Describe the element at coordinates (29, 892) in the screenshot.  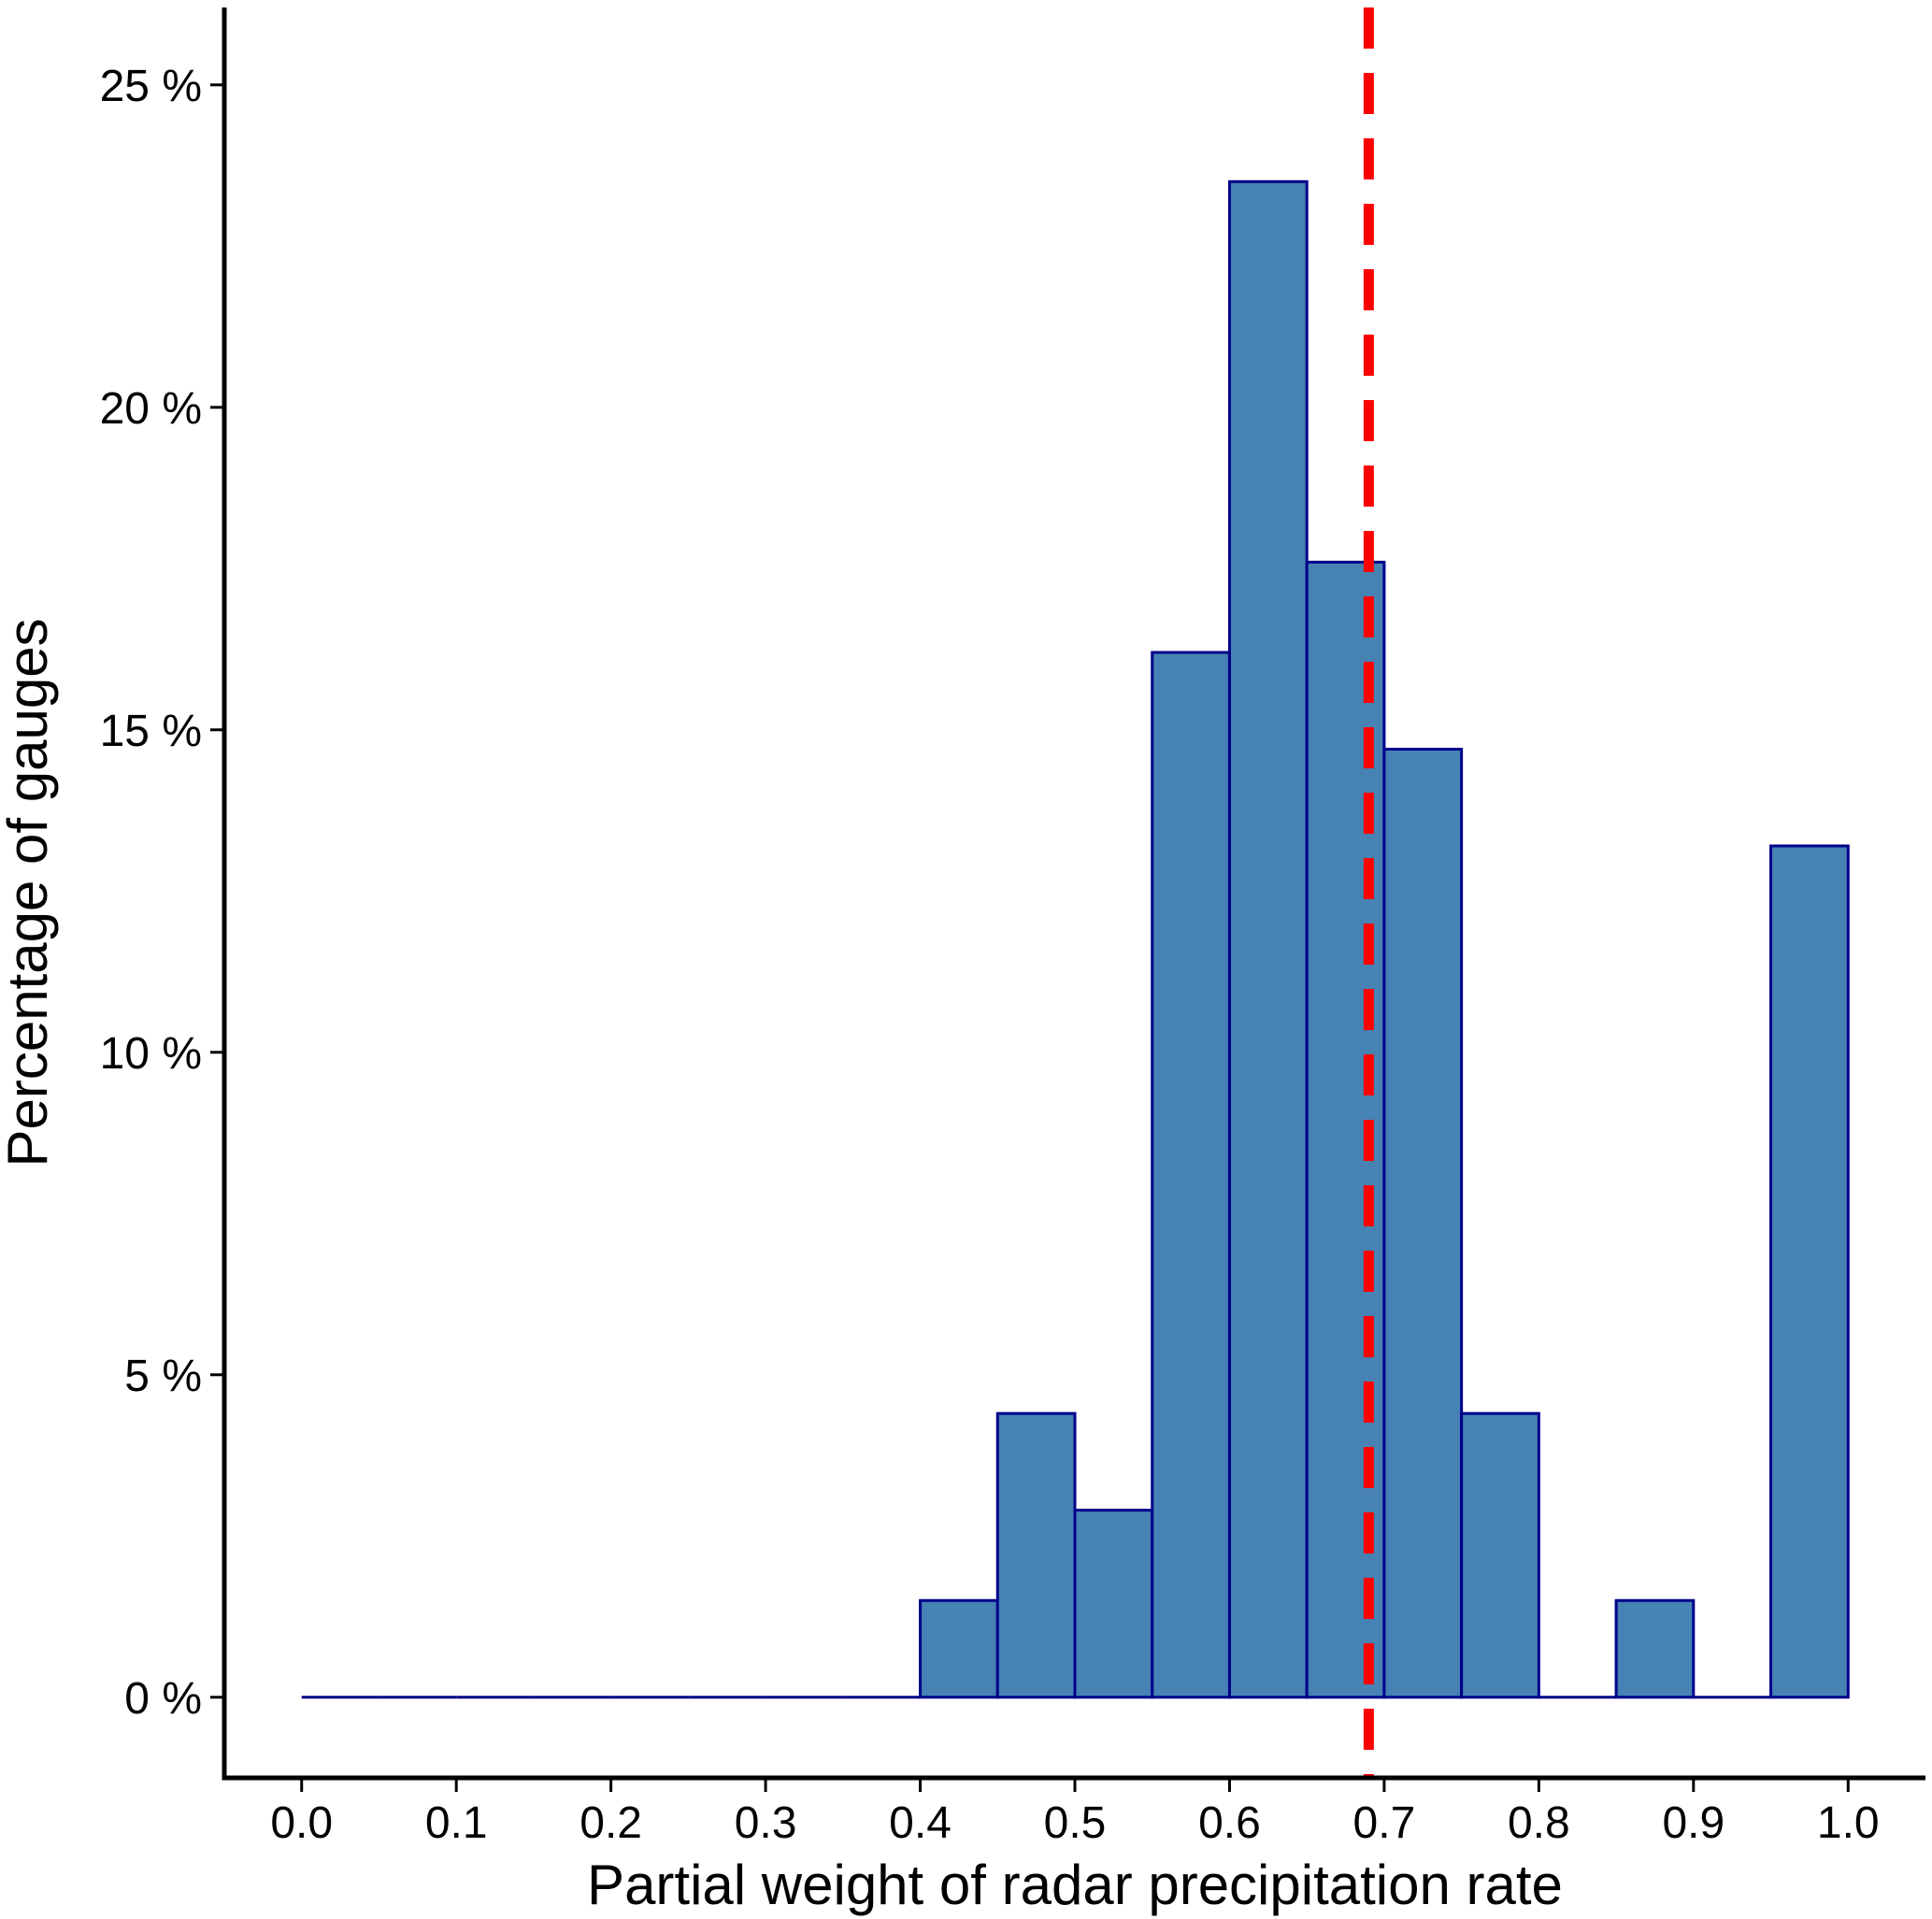
I see `y-axis-title: Percentage of gauges` at that location.